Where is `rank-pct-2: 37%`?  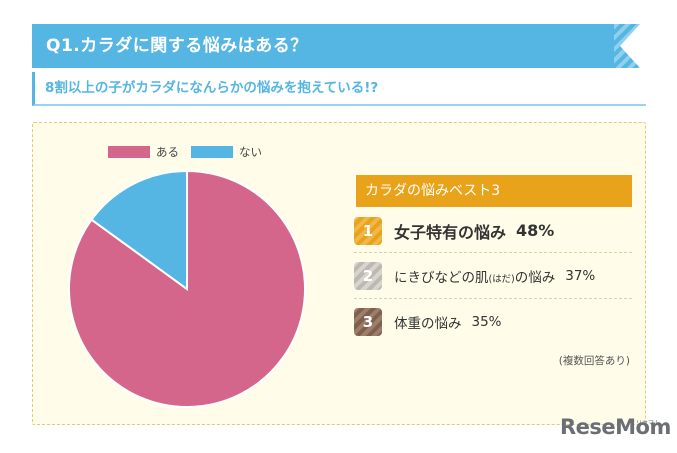 rank-pct-2: 37% is located at coordinates (580, 275).